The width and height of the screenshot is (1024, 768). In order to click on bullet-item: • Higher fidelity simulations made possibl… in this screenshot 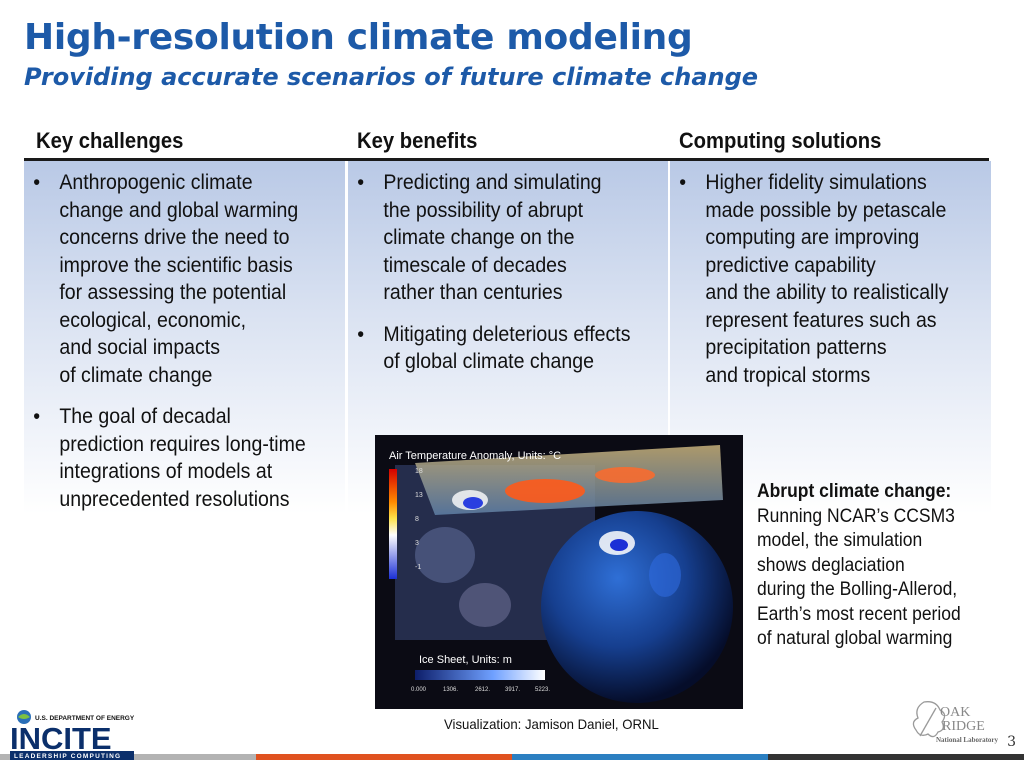, I will do `click(819, 279)`.